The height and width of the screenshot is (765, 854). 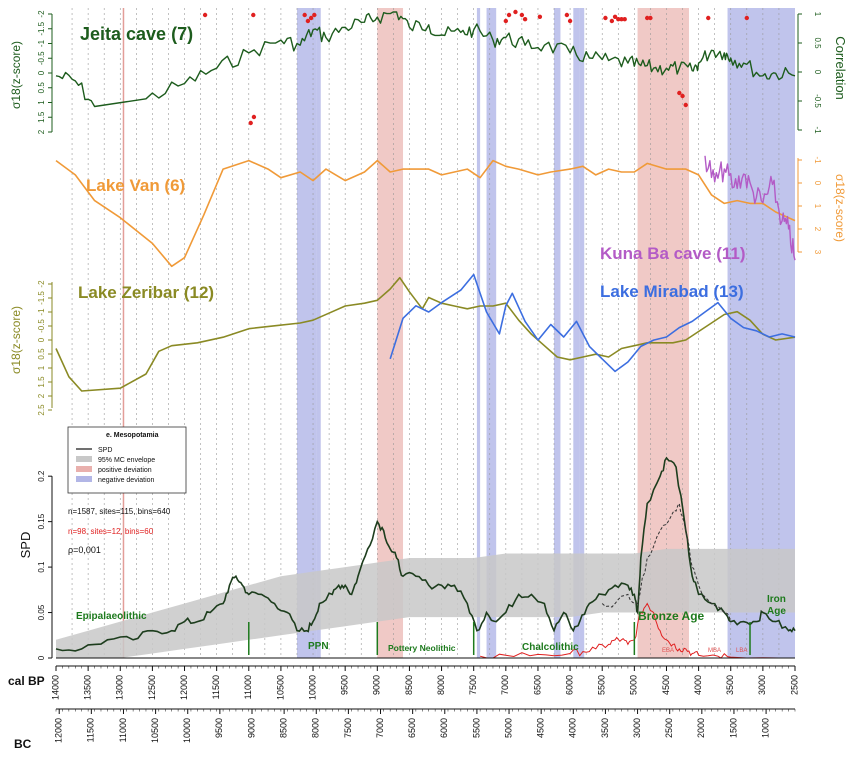 I want to click on spd-ytick-label: 0.15, so click(x=41, y=521).